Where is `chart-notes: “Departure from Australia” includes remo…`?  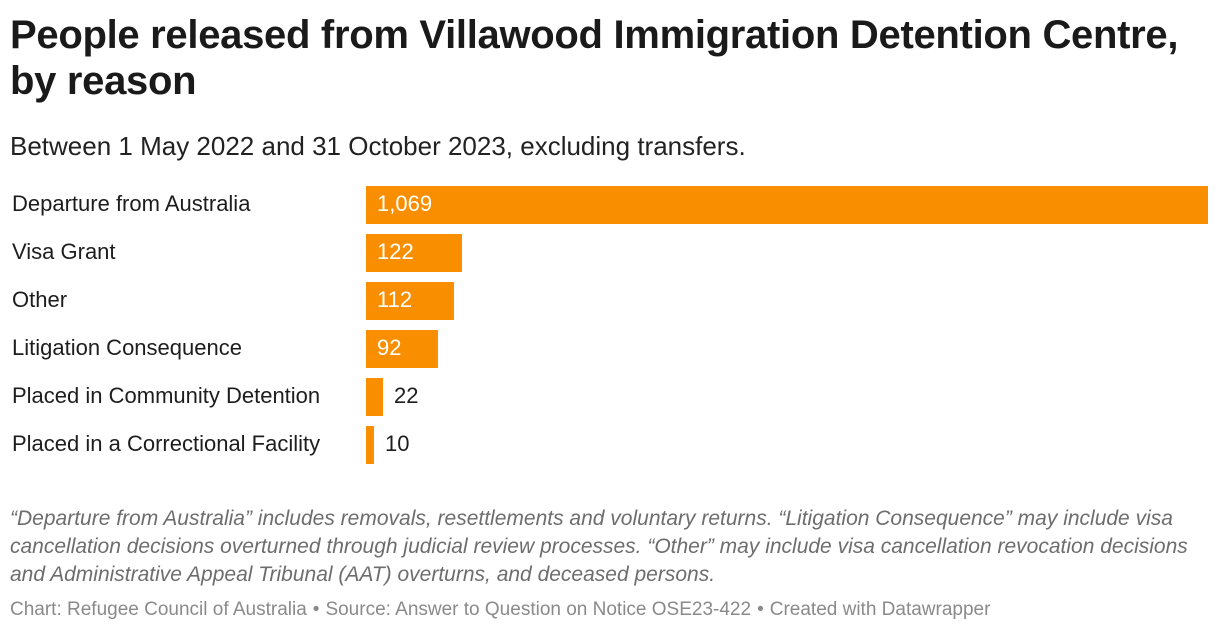 chart-notes: “Departure from Australia” includes remo… is located at coordinates (599, 546).